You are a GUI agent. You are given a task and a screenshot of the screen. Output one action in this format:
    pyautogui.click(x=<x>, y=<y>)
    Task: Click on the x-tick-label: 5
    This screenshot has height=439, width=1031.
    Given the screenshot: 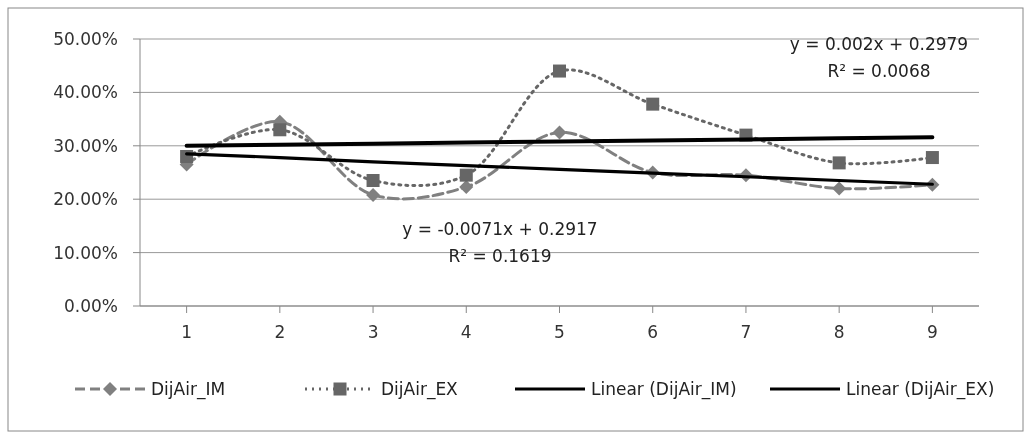 What is the action you would take?
    pyautogui.click(x=559, y=332)
    